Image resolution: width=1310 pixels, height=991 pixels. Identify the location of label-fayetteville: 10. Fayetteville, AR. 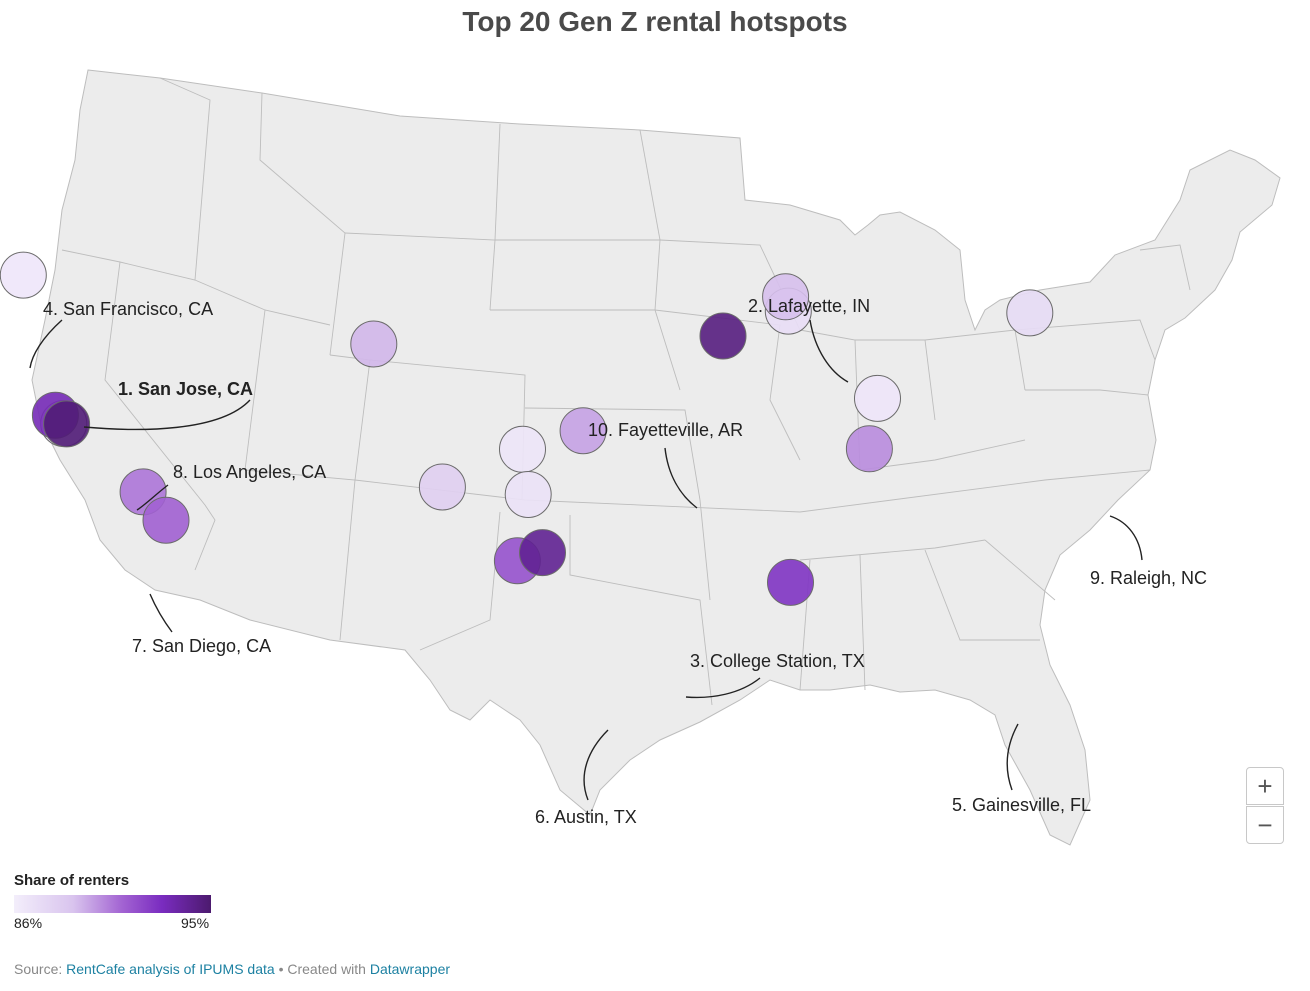
(665, 430).